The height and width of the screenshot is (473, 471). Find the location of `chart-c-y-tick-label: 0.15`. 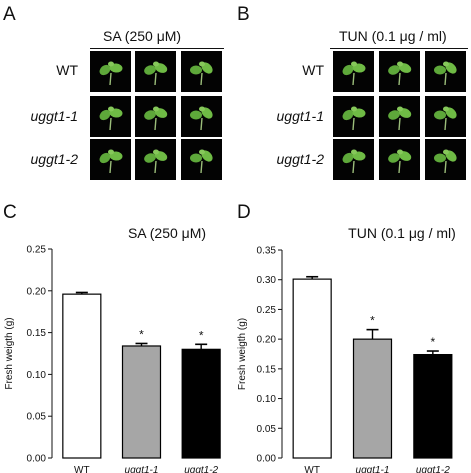

chart-c-y-tick-label: 0.15 is located at coordinates (37, 333).